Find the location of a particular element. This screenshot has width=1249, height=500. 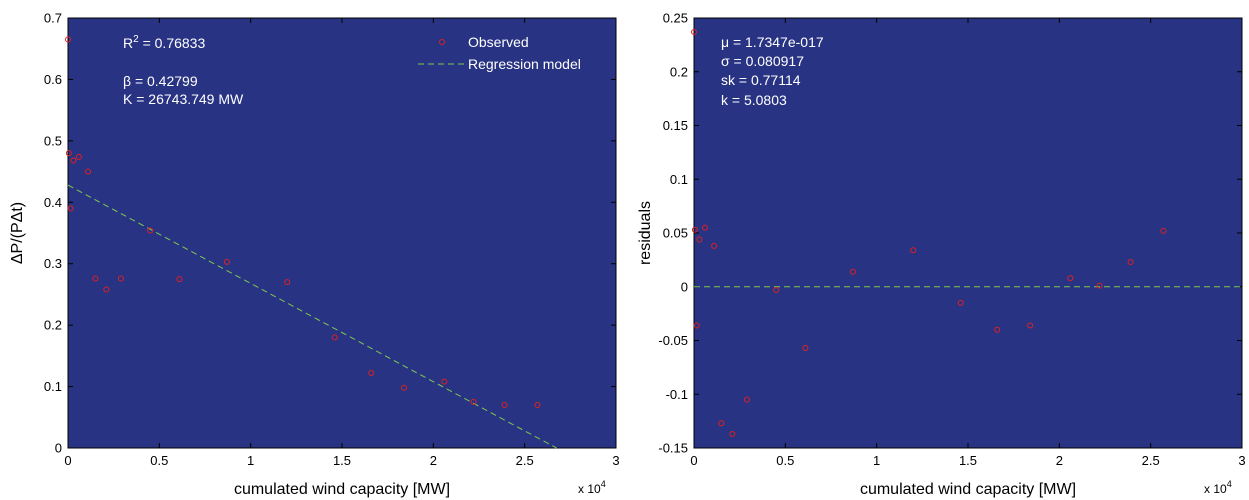

kurtosis-annotation: k = 5.0803 is located at coordinates (754, 100).